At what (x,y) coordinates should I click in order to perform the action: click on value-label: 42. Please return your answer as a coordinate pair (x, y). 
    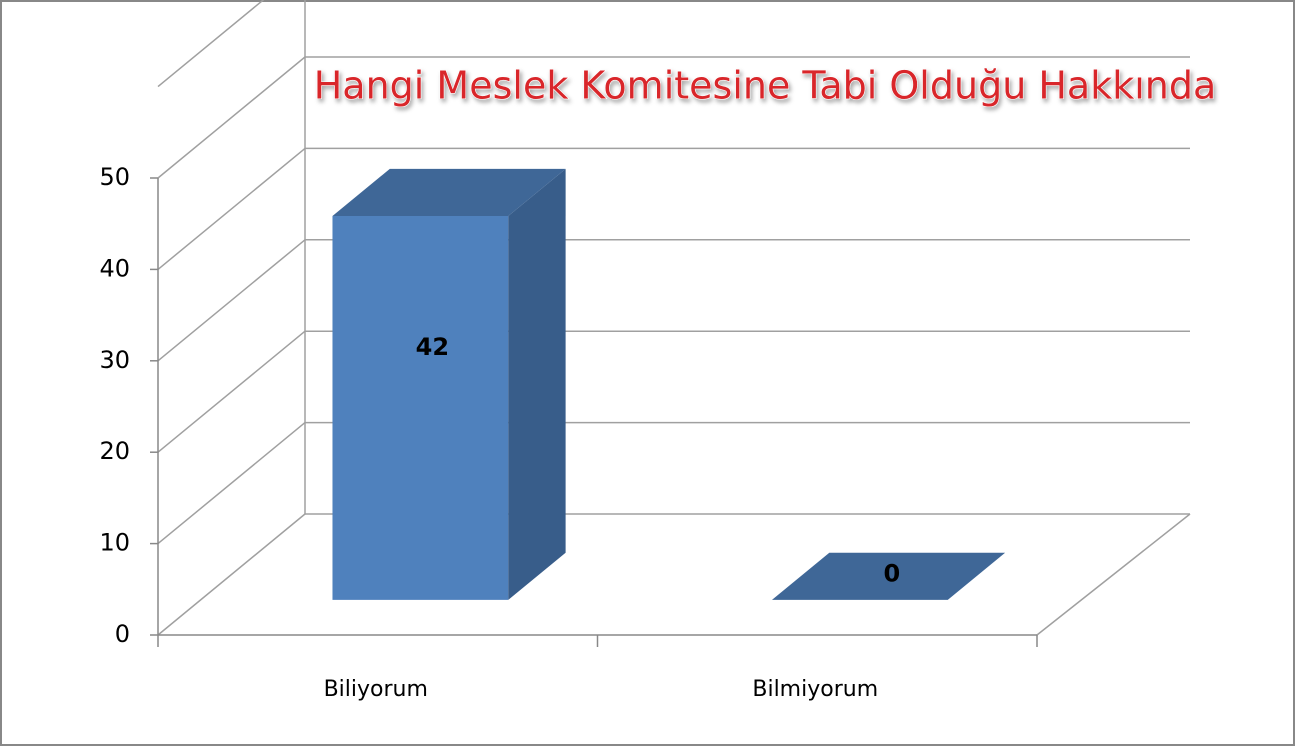
    Looking at the image, I should click on (432, 347).